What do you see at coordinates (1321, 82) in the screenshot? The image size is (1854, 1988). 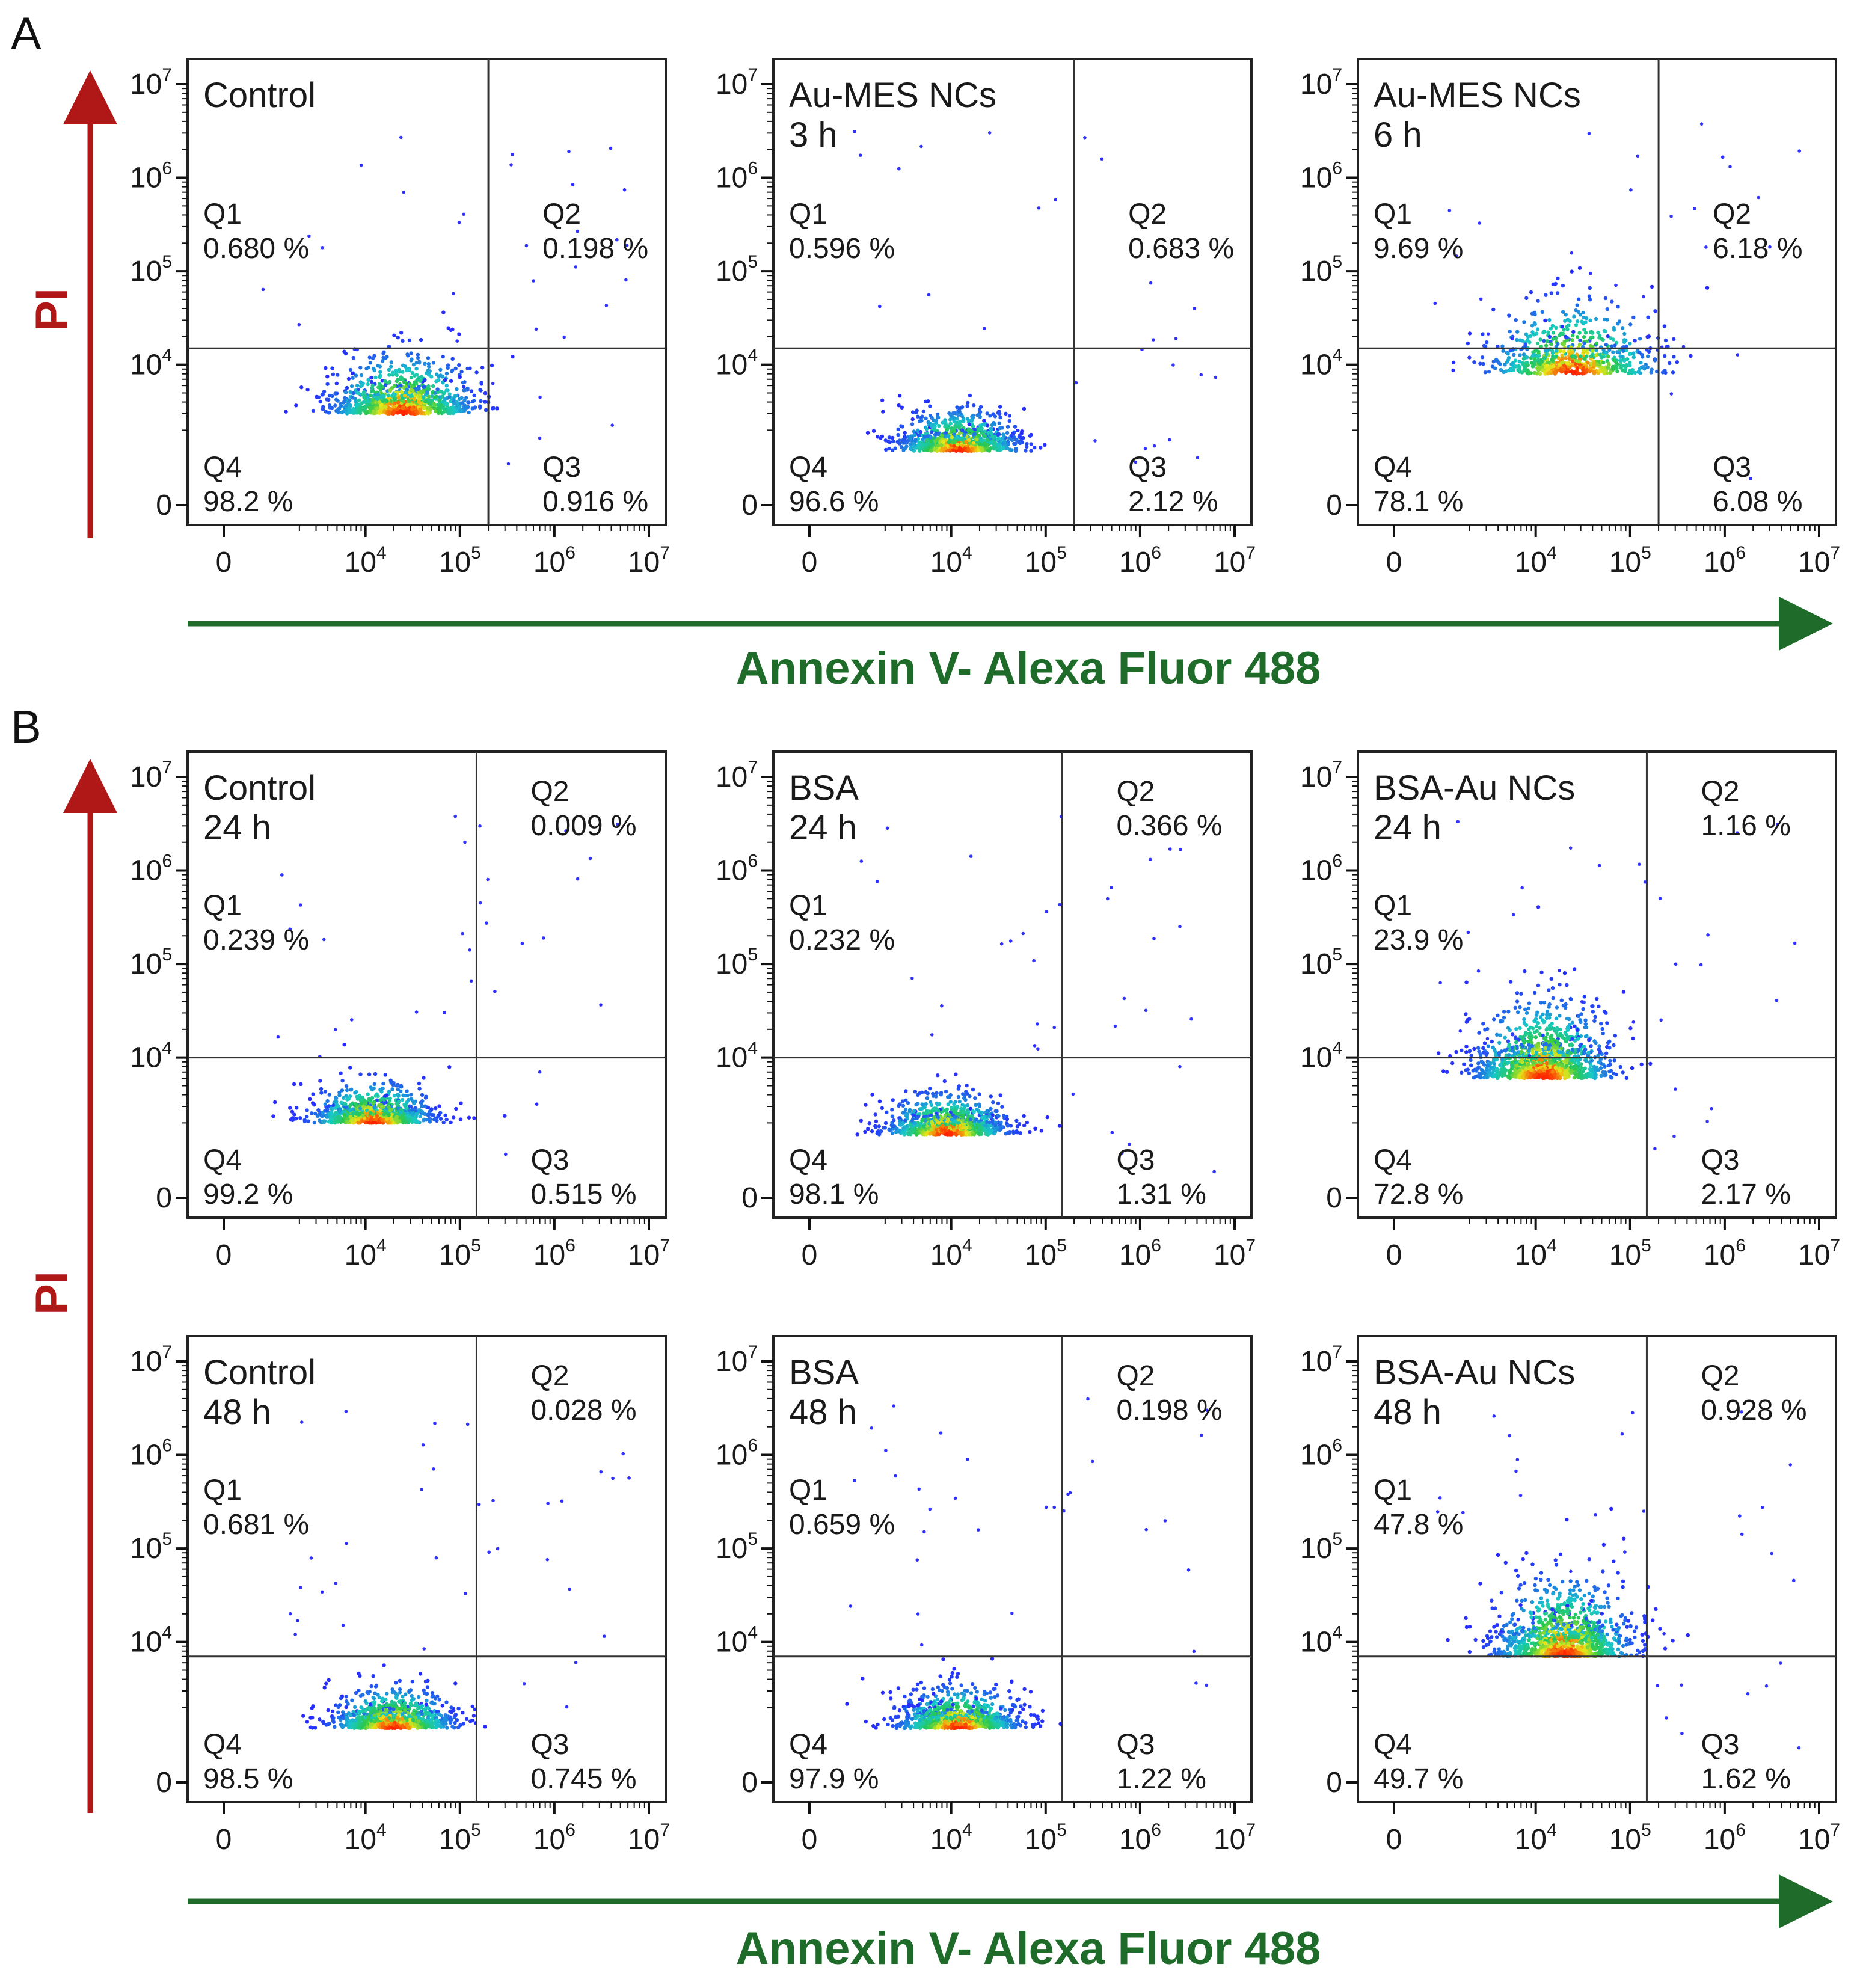 I see `y-tick-label: 107` at bounding box center [1321, 82].